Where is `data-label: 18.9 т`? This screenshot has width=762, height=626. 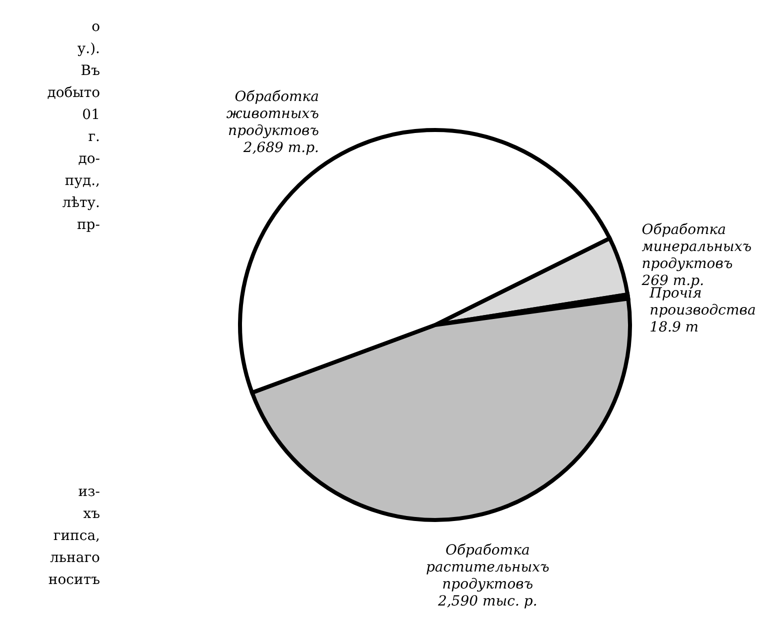
data-label: 18.9 т is located at coordinates (674, 327).